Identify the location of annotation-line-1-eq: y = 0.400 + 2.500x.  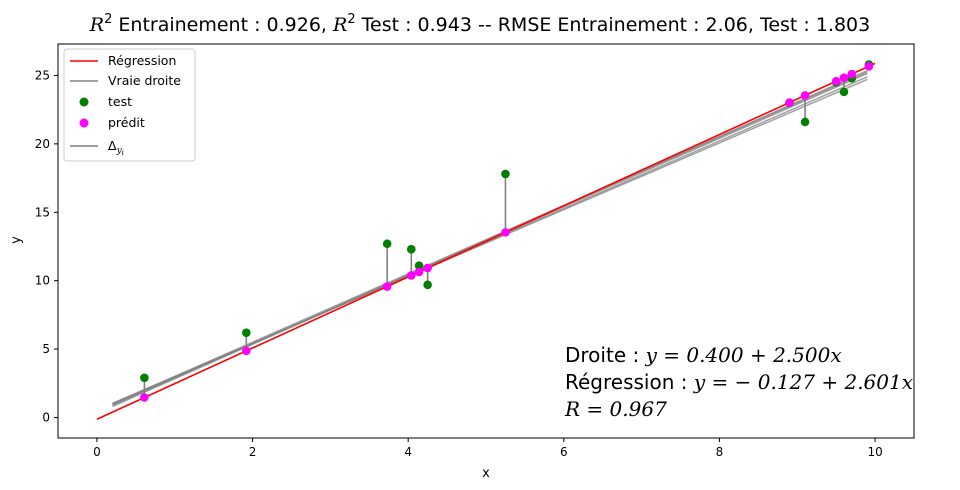
(743, 355).